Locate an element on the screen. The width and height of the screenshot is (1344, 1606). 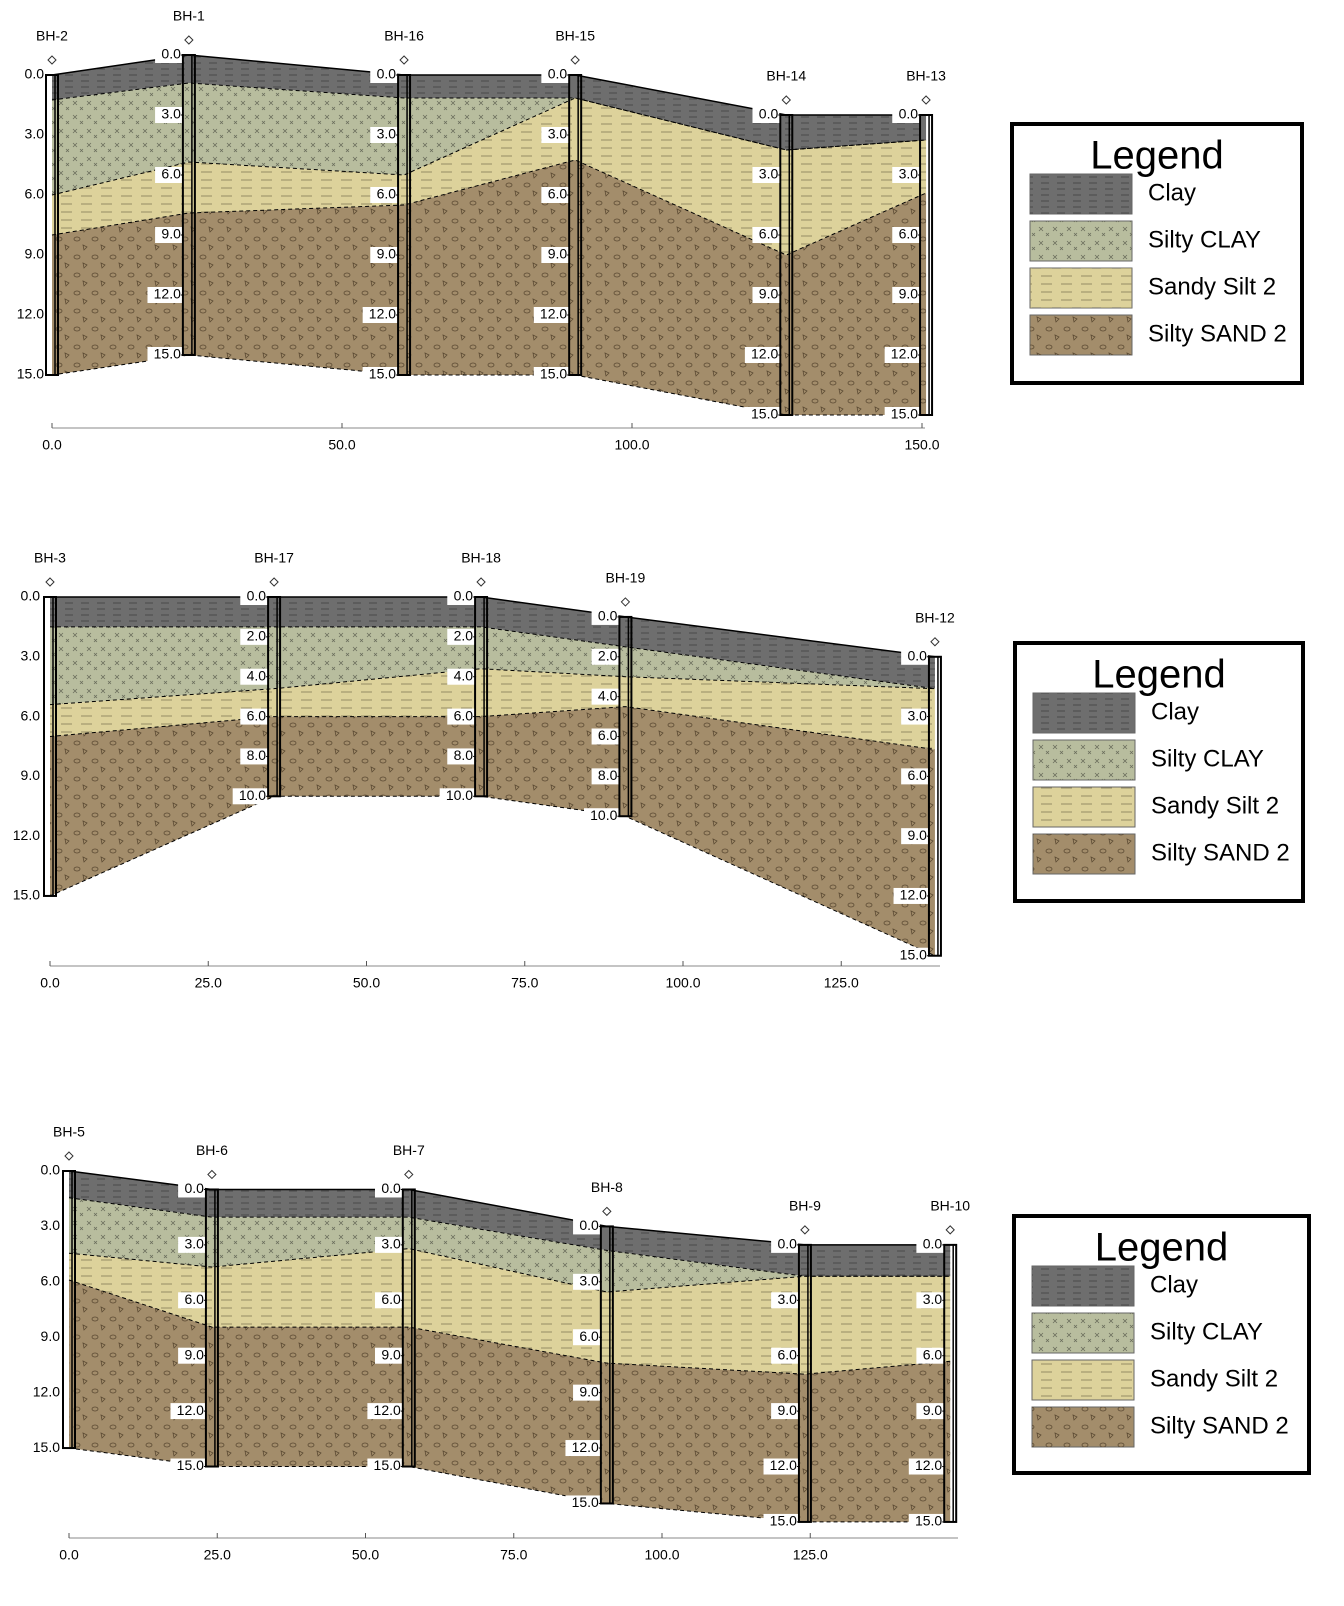
depth-axis-label: 15.0 is located at coordinates (30, 374).